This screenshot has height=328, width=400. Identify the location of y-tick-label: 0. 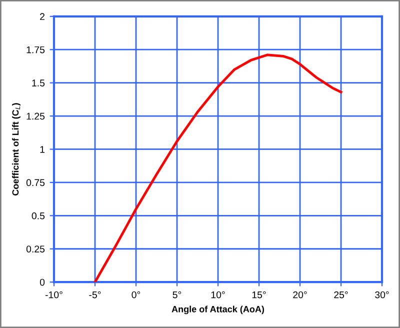
(42, 282).